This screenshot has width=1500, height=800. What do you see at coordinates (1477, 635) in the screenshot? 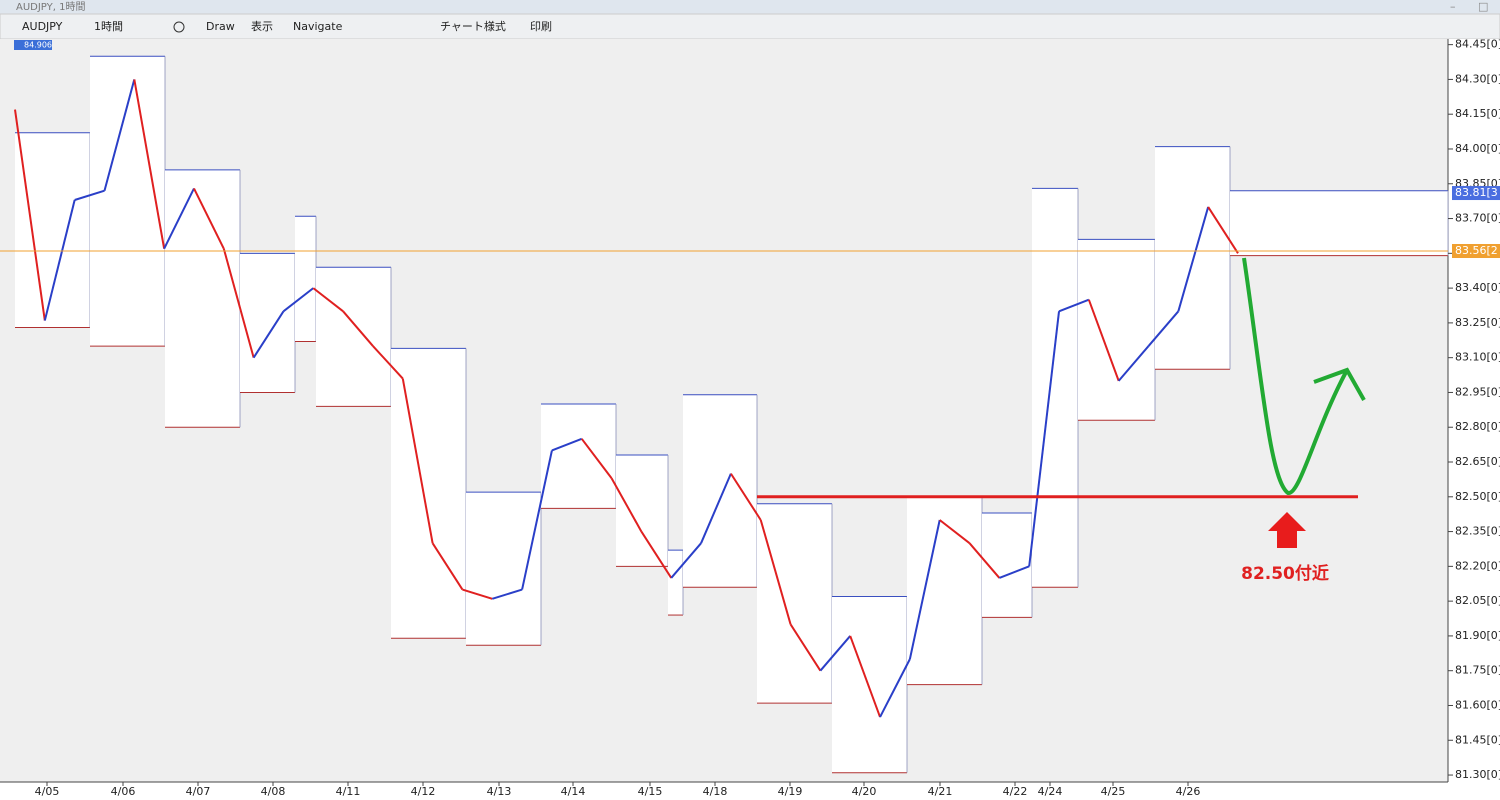
I see `y-tick-label: 81.90[0]` at bounding box center [1477, 635].